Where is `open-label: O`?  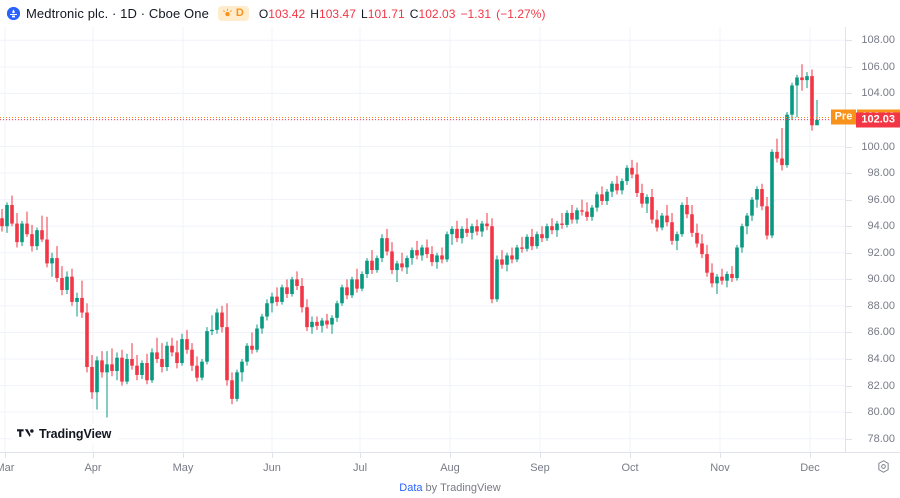
open-label: O is located at coordinates (263, 13).